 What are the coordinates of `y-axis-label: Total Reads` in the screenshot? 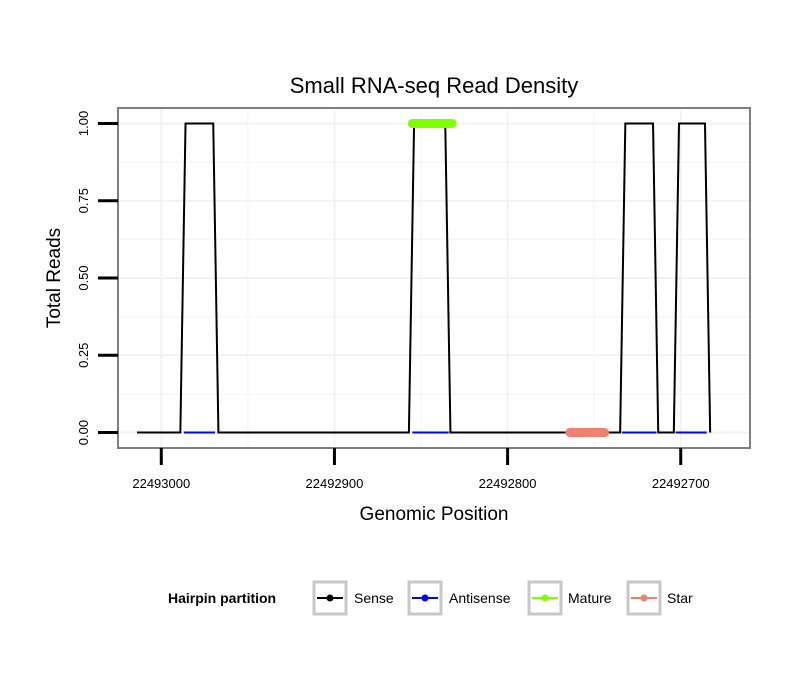 It's located at (54, 278).